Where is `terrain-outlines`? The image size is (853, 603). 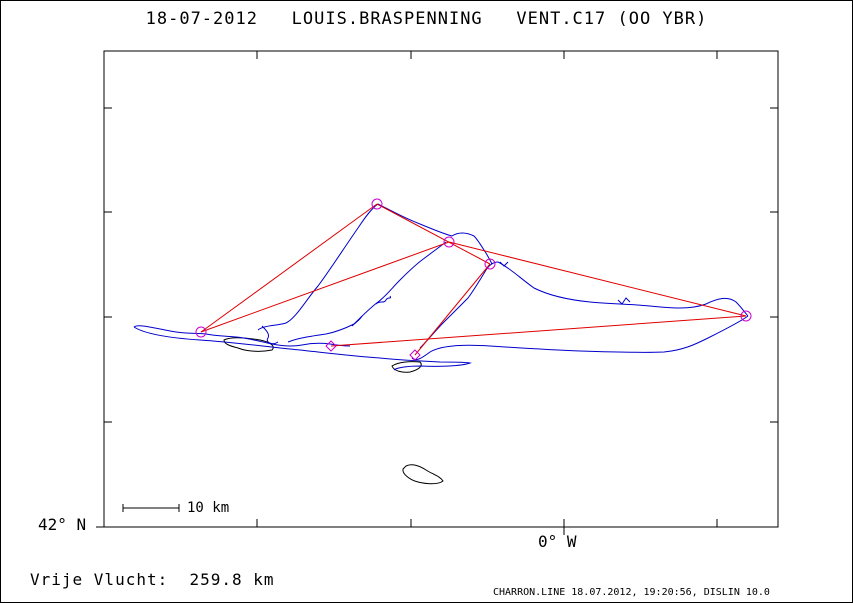
terrain-outlines is located at coordinates (333, 411).